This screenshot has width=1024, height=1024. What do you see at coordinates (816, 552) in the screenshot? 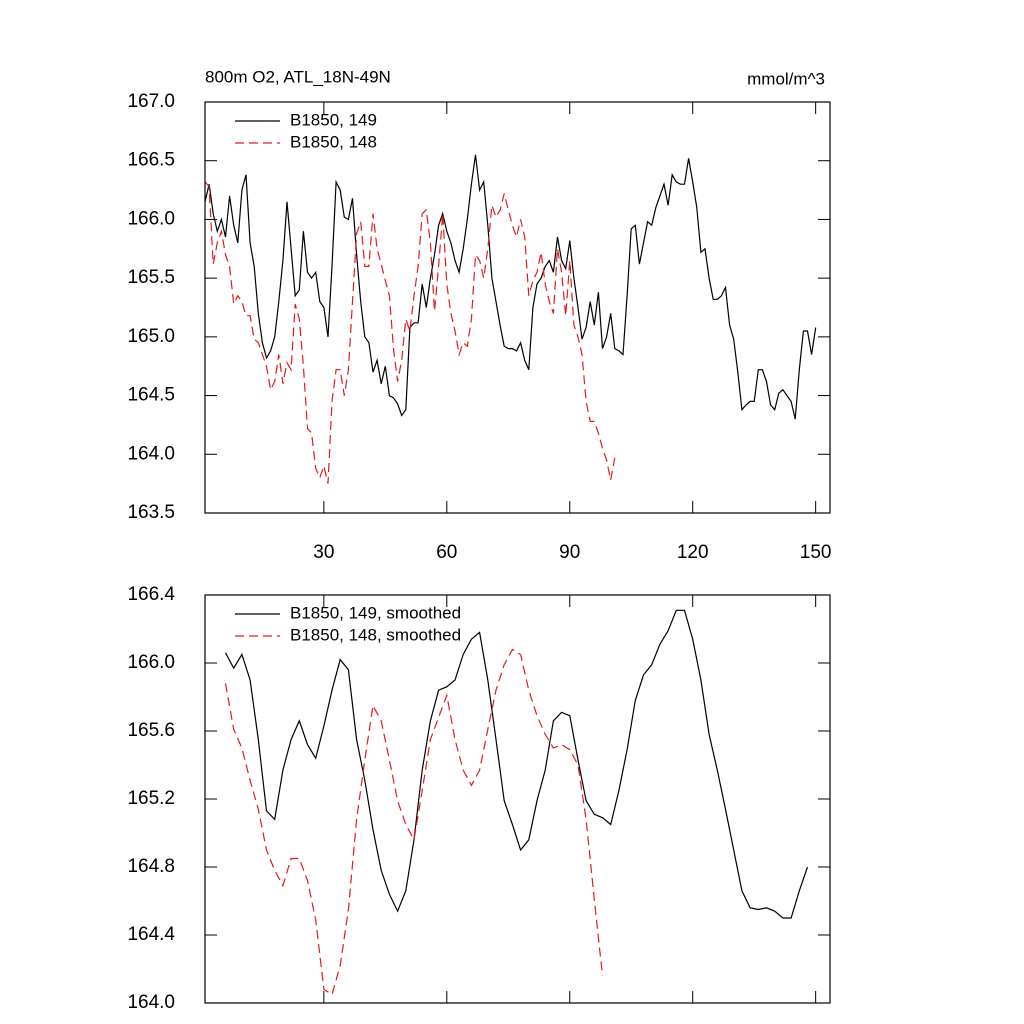
I see `x-tick-label: 150` at bounding box center [816, 552].